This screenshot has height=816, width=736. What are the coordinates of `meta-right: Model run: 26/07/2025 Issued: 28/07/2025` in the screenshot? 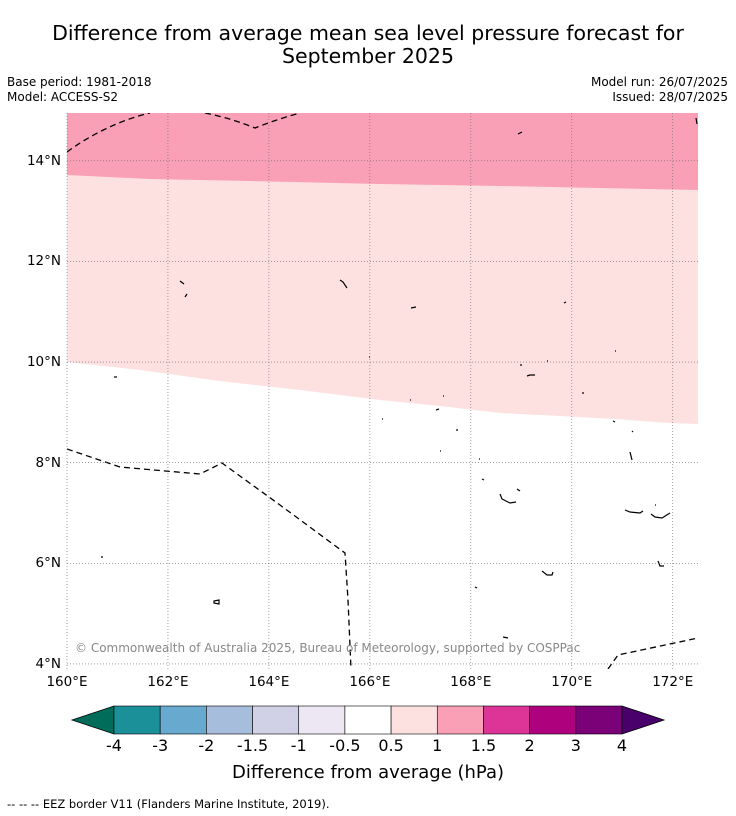 It's located at (659, 90).